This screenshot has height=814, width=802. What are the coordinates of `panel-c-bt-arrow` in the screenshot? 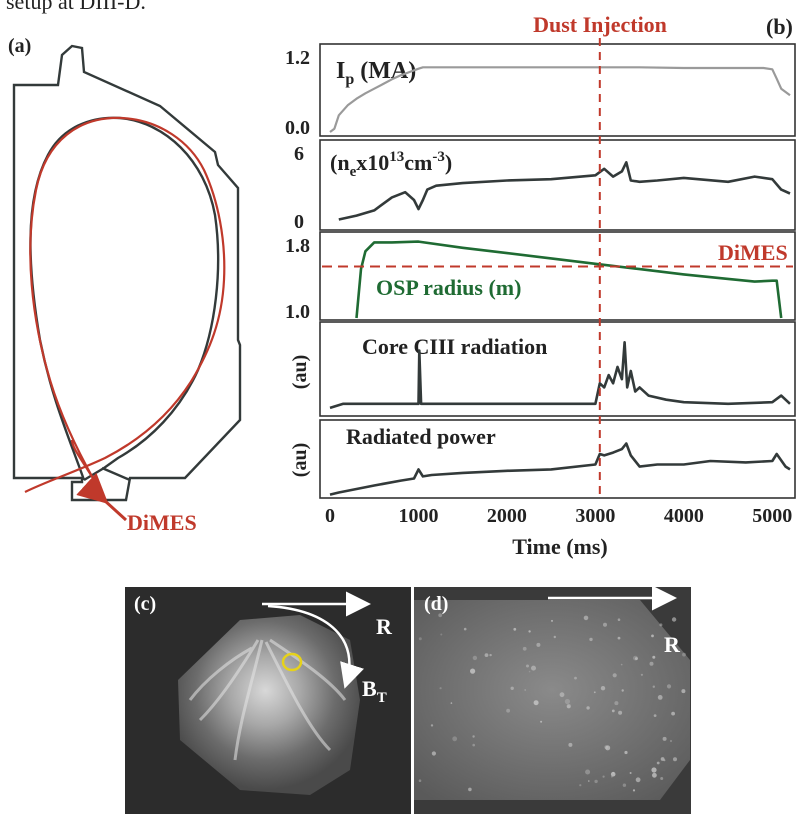 It's located at (315, 646).